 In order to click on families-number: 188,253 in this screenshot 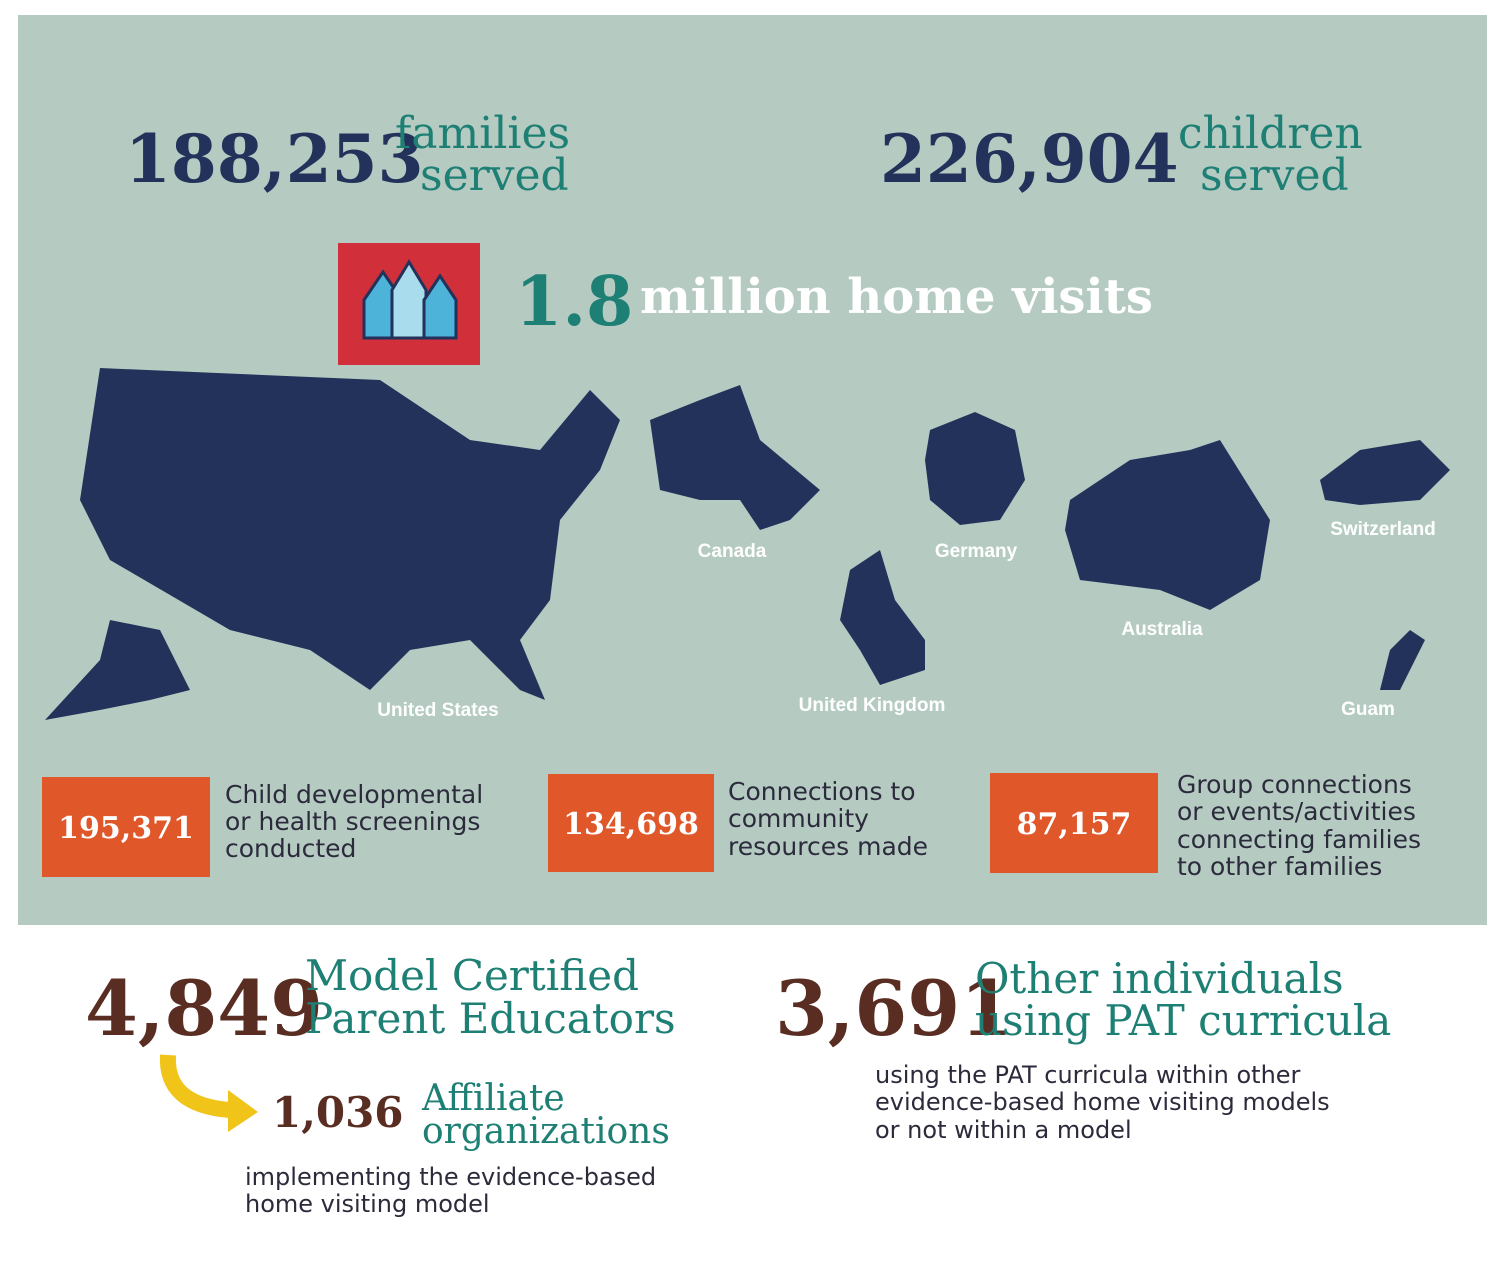, I will do `click(274, 159)`.